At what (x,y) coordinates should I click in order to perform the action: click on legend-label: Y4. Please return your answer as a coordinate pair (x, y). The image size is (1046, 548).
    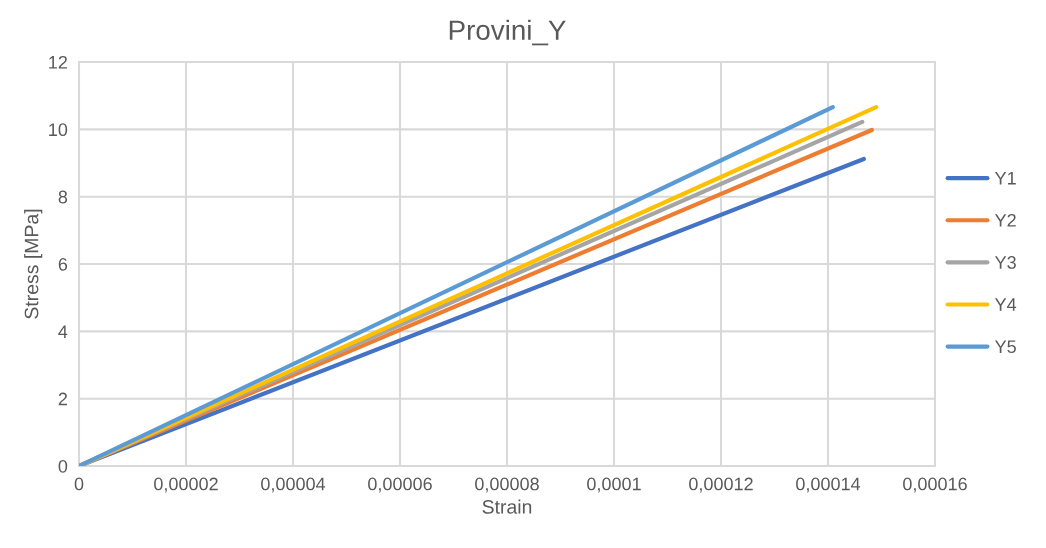
    Looking at the image, I should click on (1005, 304).